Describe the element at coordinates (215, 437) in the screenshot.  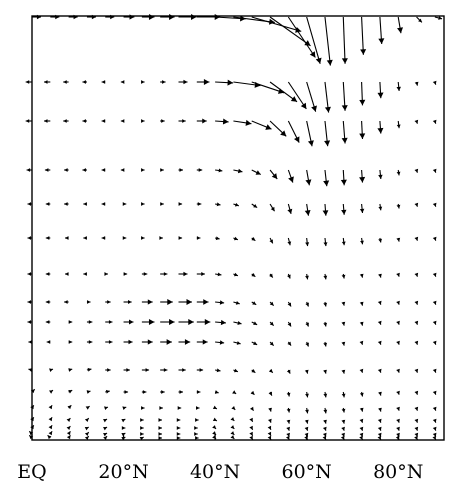
I see `x-axis-ticks` at that location.